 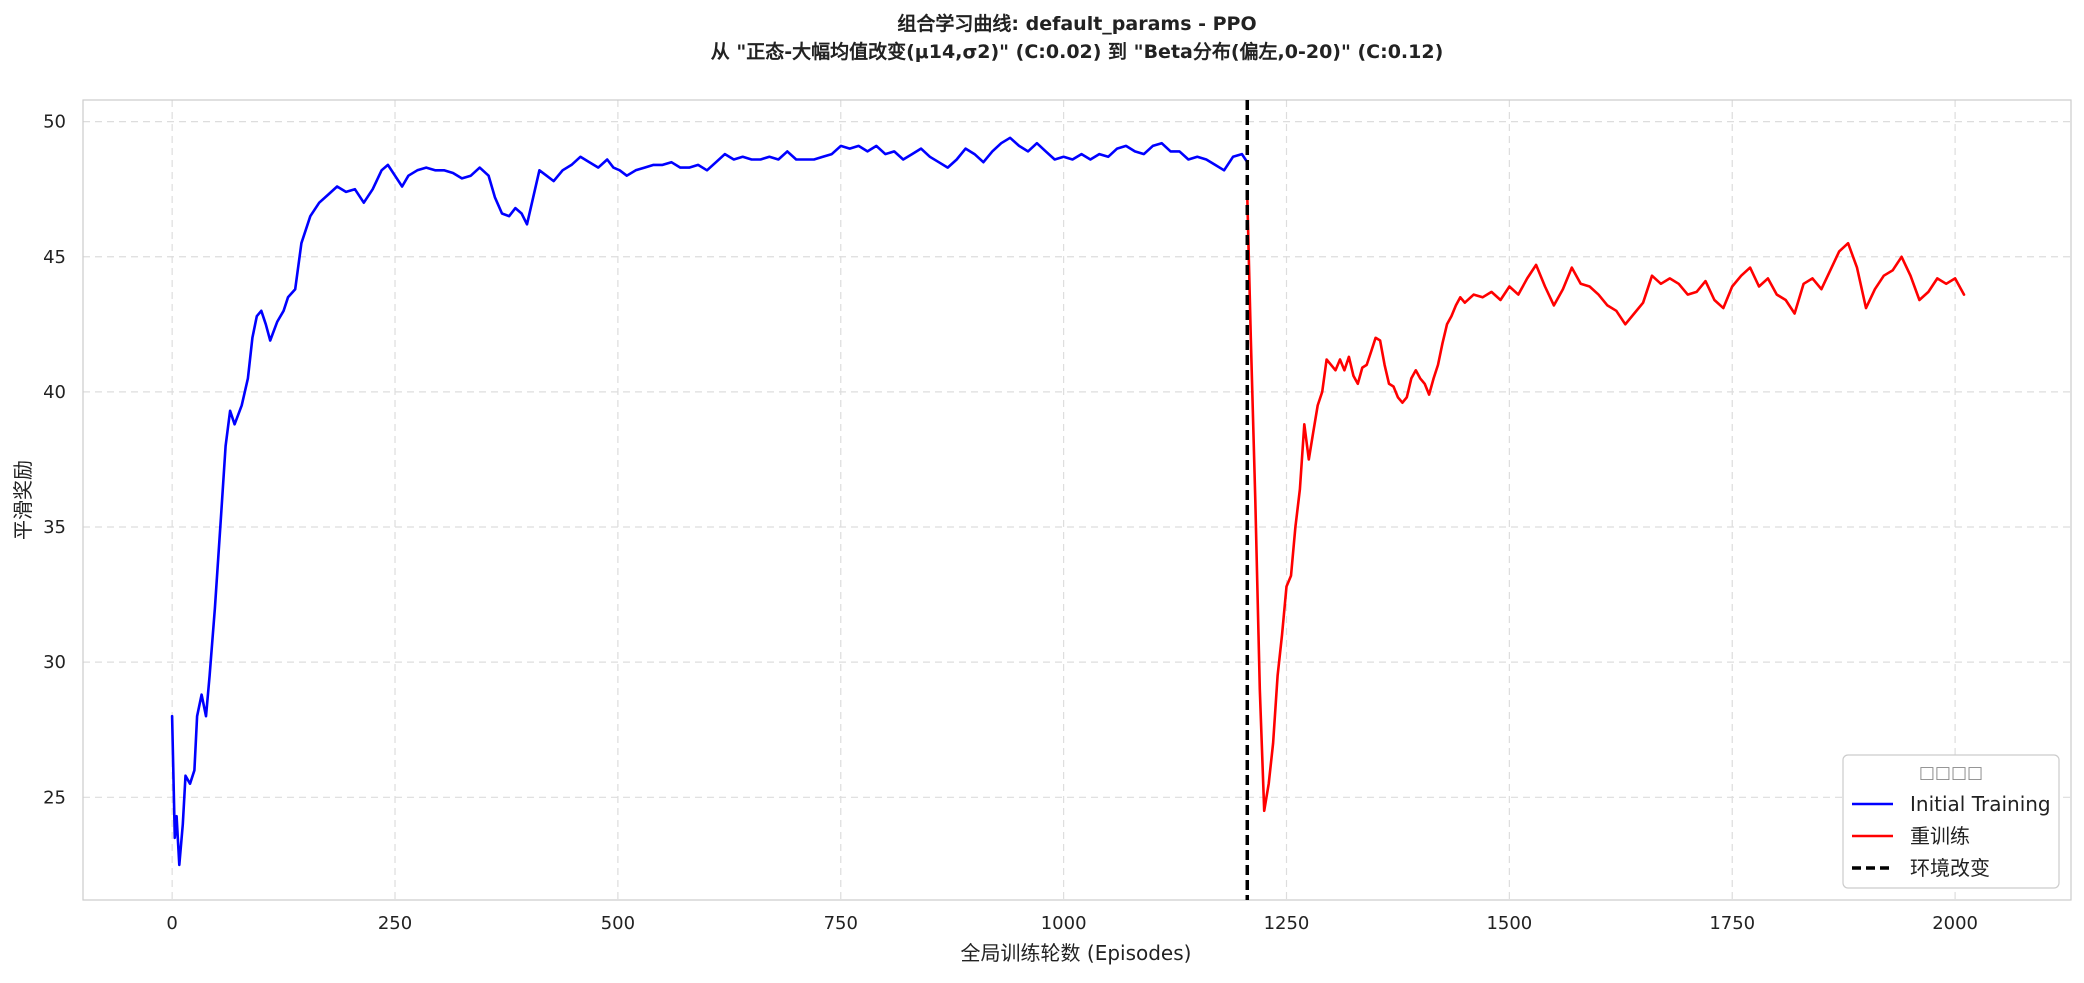 What do you see at coordinates (1980, 804) in the screenshot?
I see `legend-label-initial-training: Initial Training` at bounding box center [1980, 804].